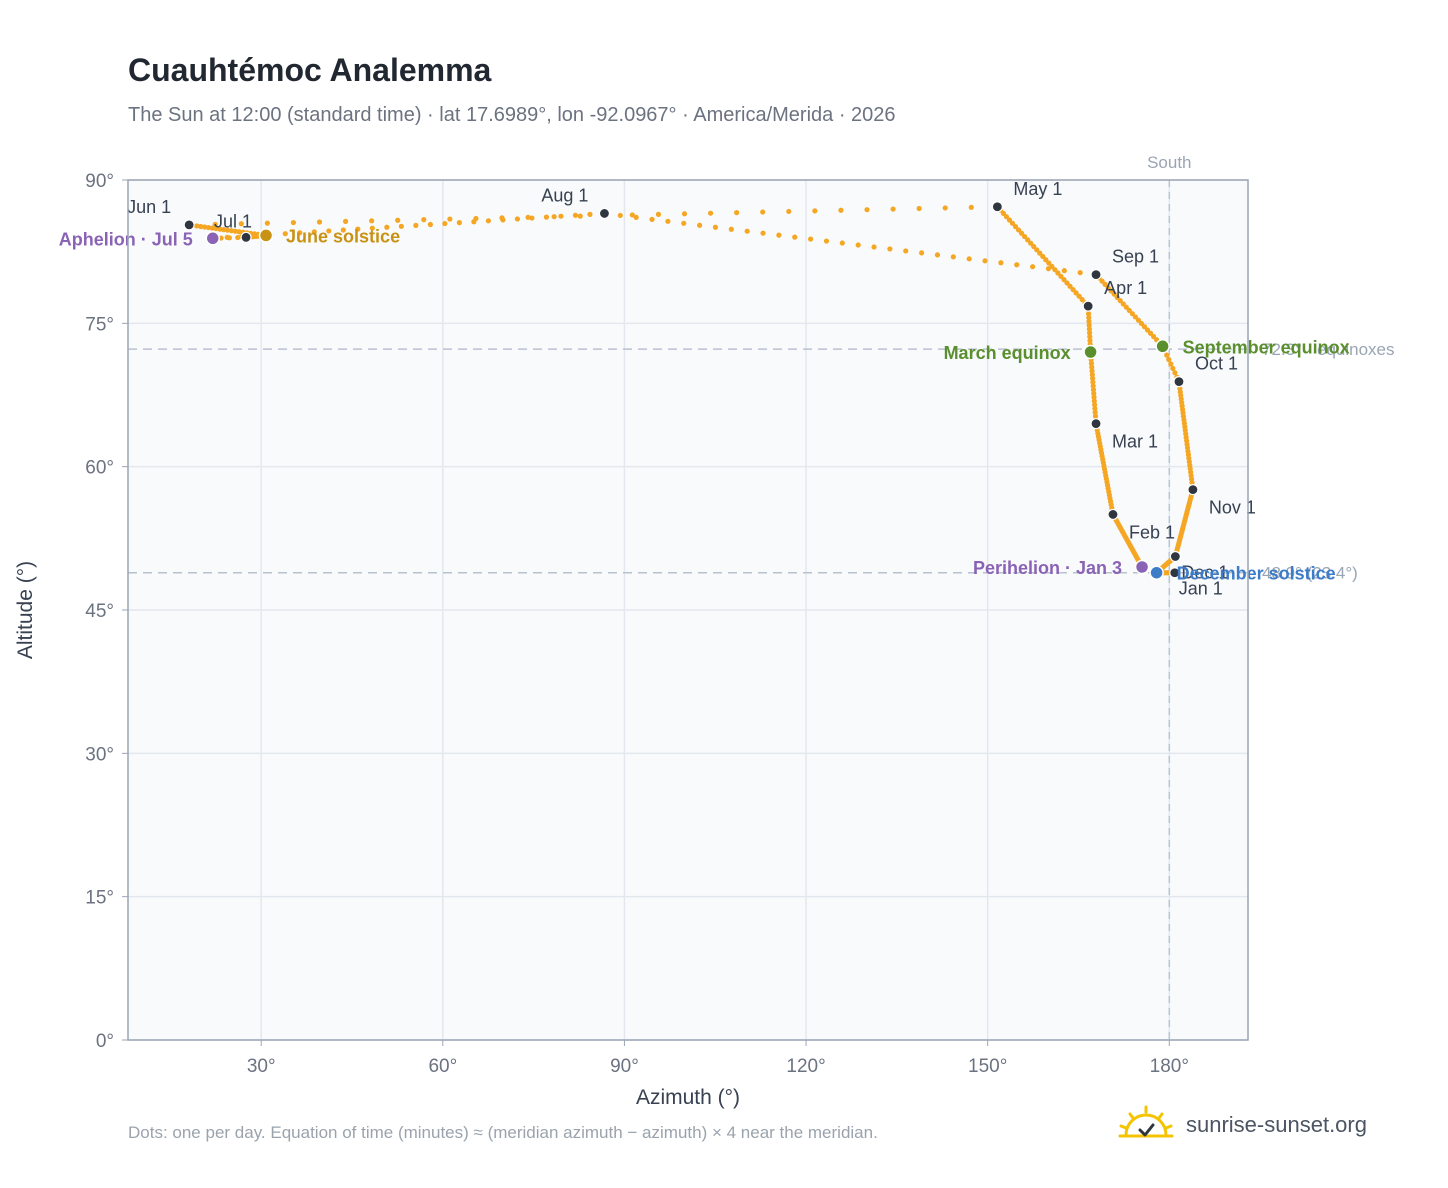  Describe the element at coordinates (25, 610) in the screenshot. I see `y-axis-label: Altitude (°)` at that location.